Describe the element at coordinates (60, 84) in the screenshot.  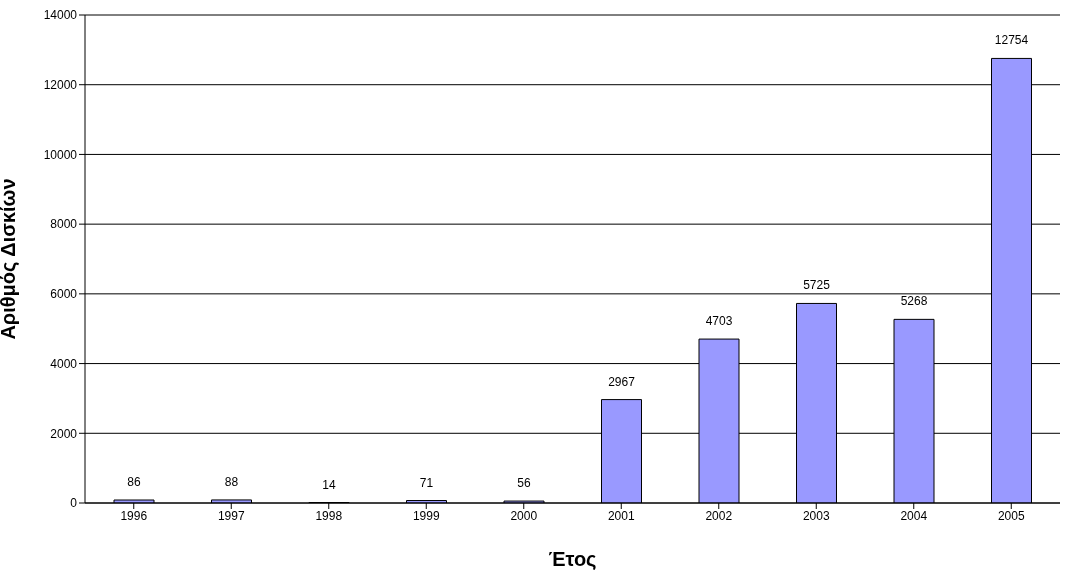
I see `y-tick-label: 12000` at that location.